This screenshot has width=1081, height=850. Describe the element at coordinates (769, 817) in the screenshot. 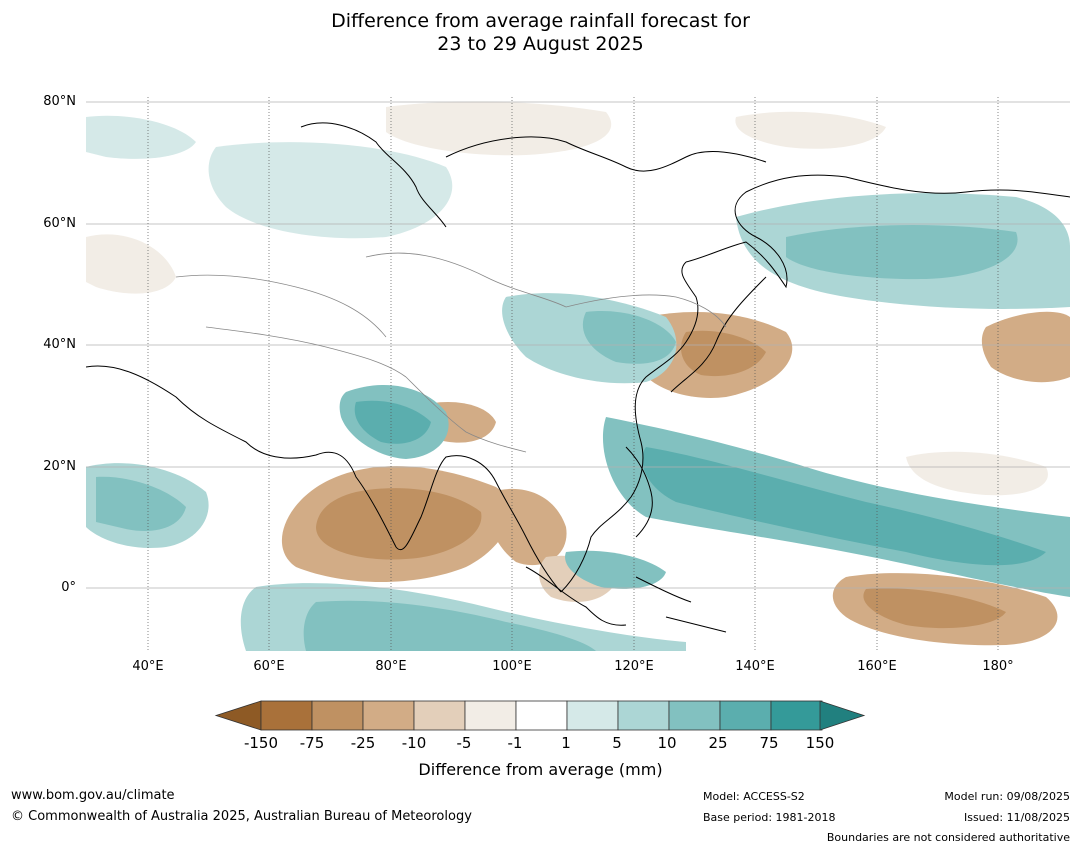

I see `base-period-info: Base period: 1981-2018` at that location.